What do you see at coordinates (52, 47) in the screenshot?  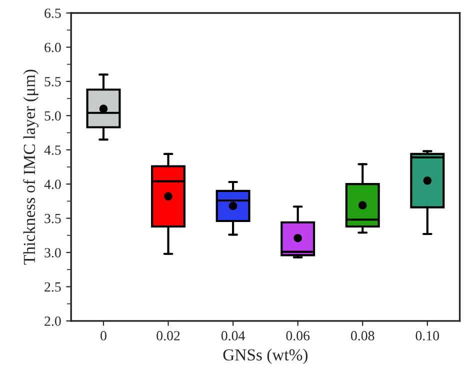 I see `y-tick-label: 6.0` at bounding box center [52, 47].